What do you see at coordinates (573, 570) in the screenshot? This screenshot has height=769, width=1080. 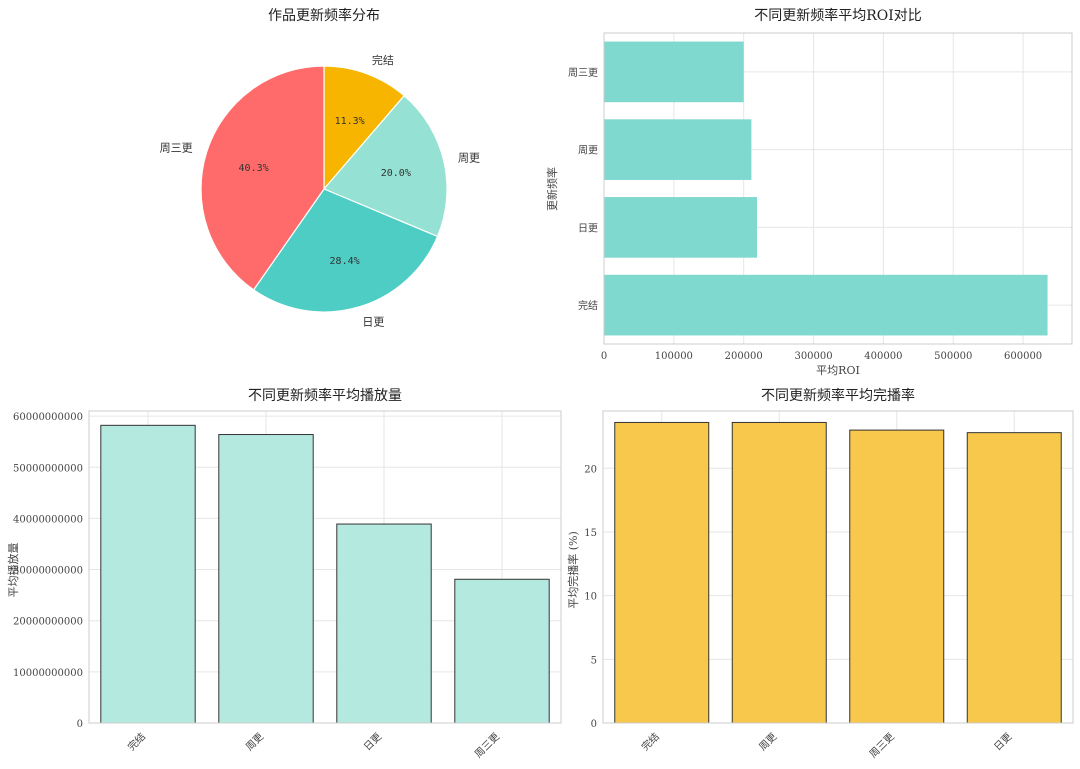 I see `completion-y-axis-label: 平均完播率 (%)` at bounding box center [573, 570].